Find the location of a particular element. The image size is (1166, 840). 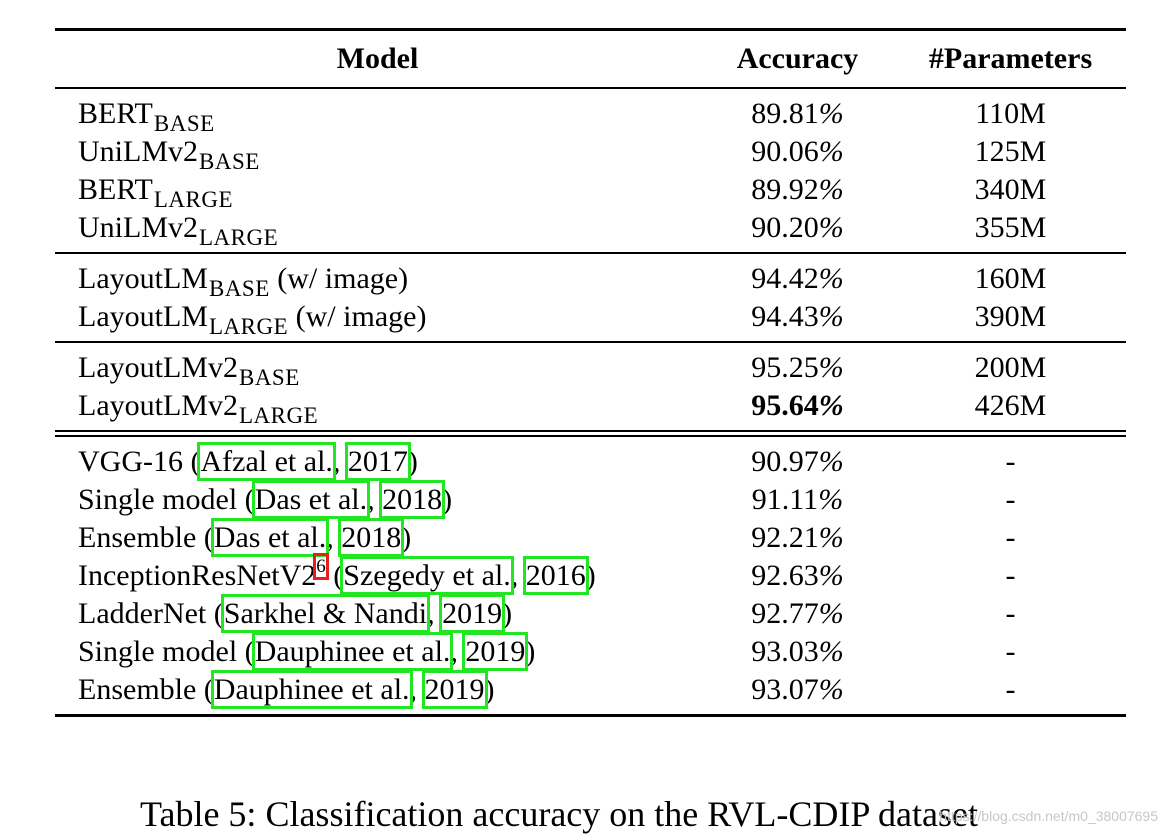

accuracy-value: 93.03 is located at coordinates (785, 651).